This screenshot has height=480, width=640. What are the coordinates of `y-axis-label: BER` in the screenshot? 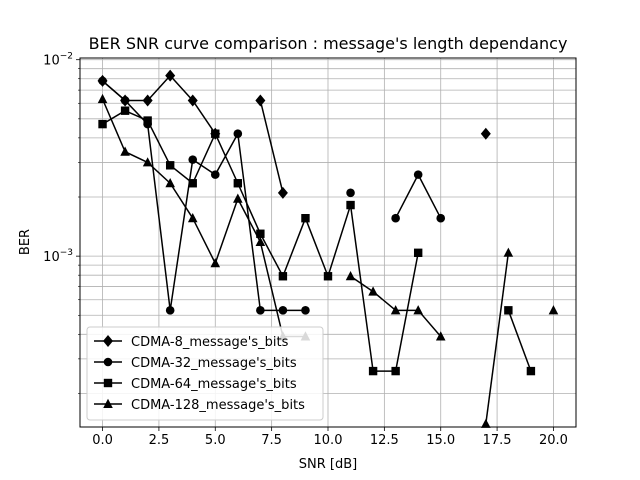 It's located at (25, 242).